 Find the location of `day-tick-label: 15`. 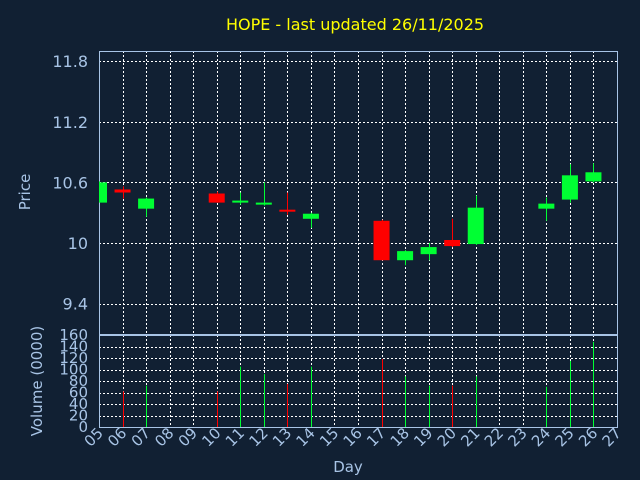

day-tick-label: 15 is located at coordinates (329, 437).